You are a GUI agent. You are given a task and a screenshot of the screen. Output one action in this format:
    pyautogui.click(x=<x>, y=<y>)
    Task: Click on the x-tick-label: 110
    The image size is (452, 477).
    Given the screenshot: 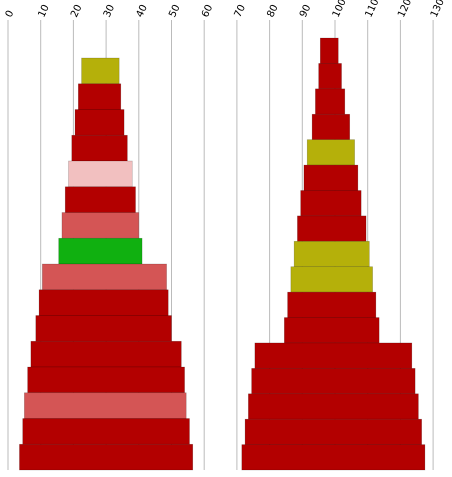 What is the action you would take?
    pyautogui.click(x=372, y=9)
    